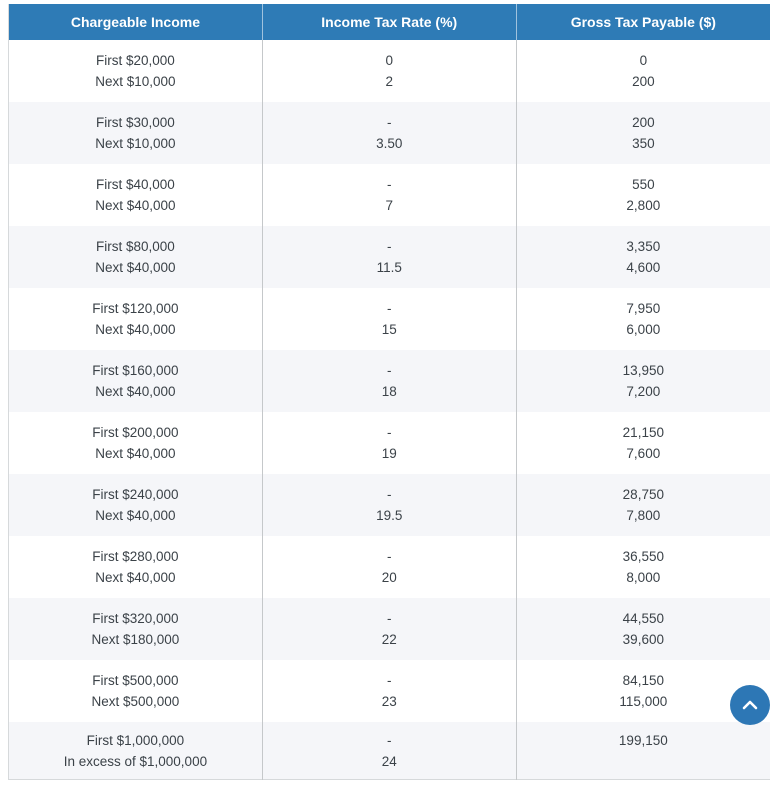 The height and width of the screenshot is (786, 770). Describe the element at coordinates (135, 629) in the screenshot. I see `chargeable-income-cell: First $320,000 Next $180,000` at that location.